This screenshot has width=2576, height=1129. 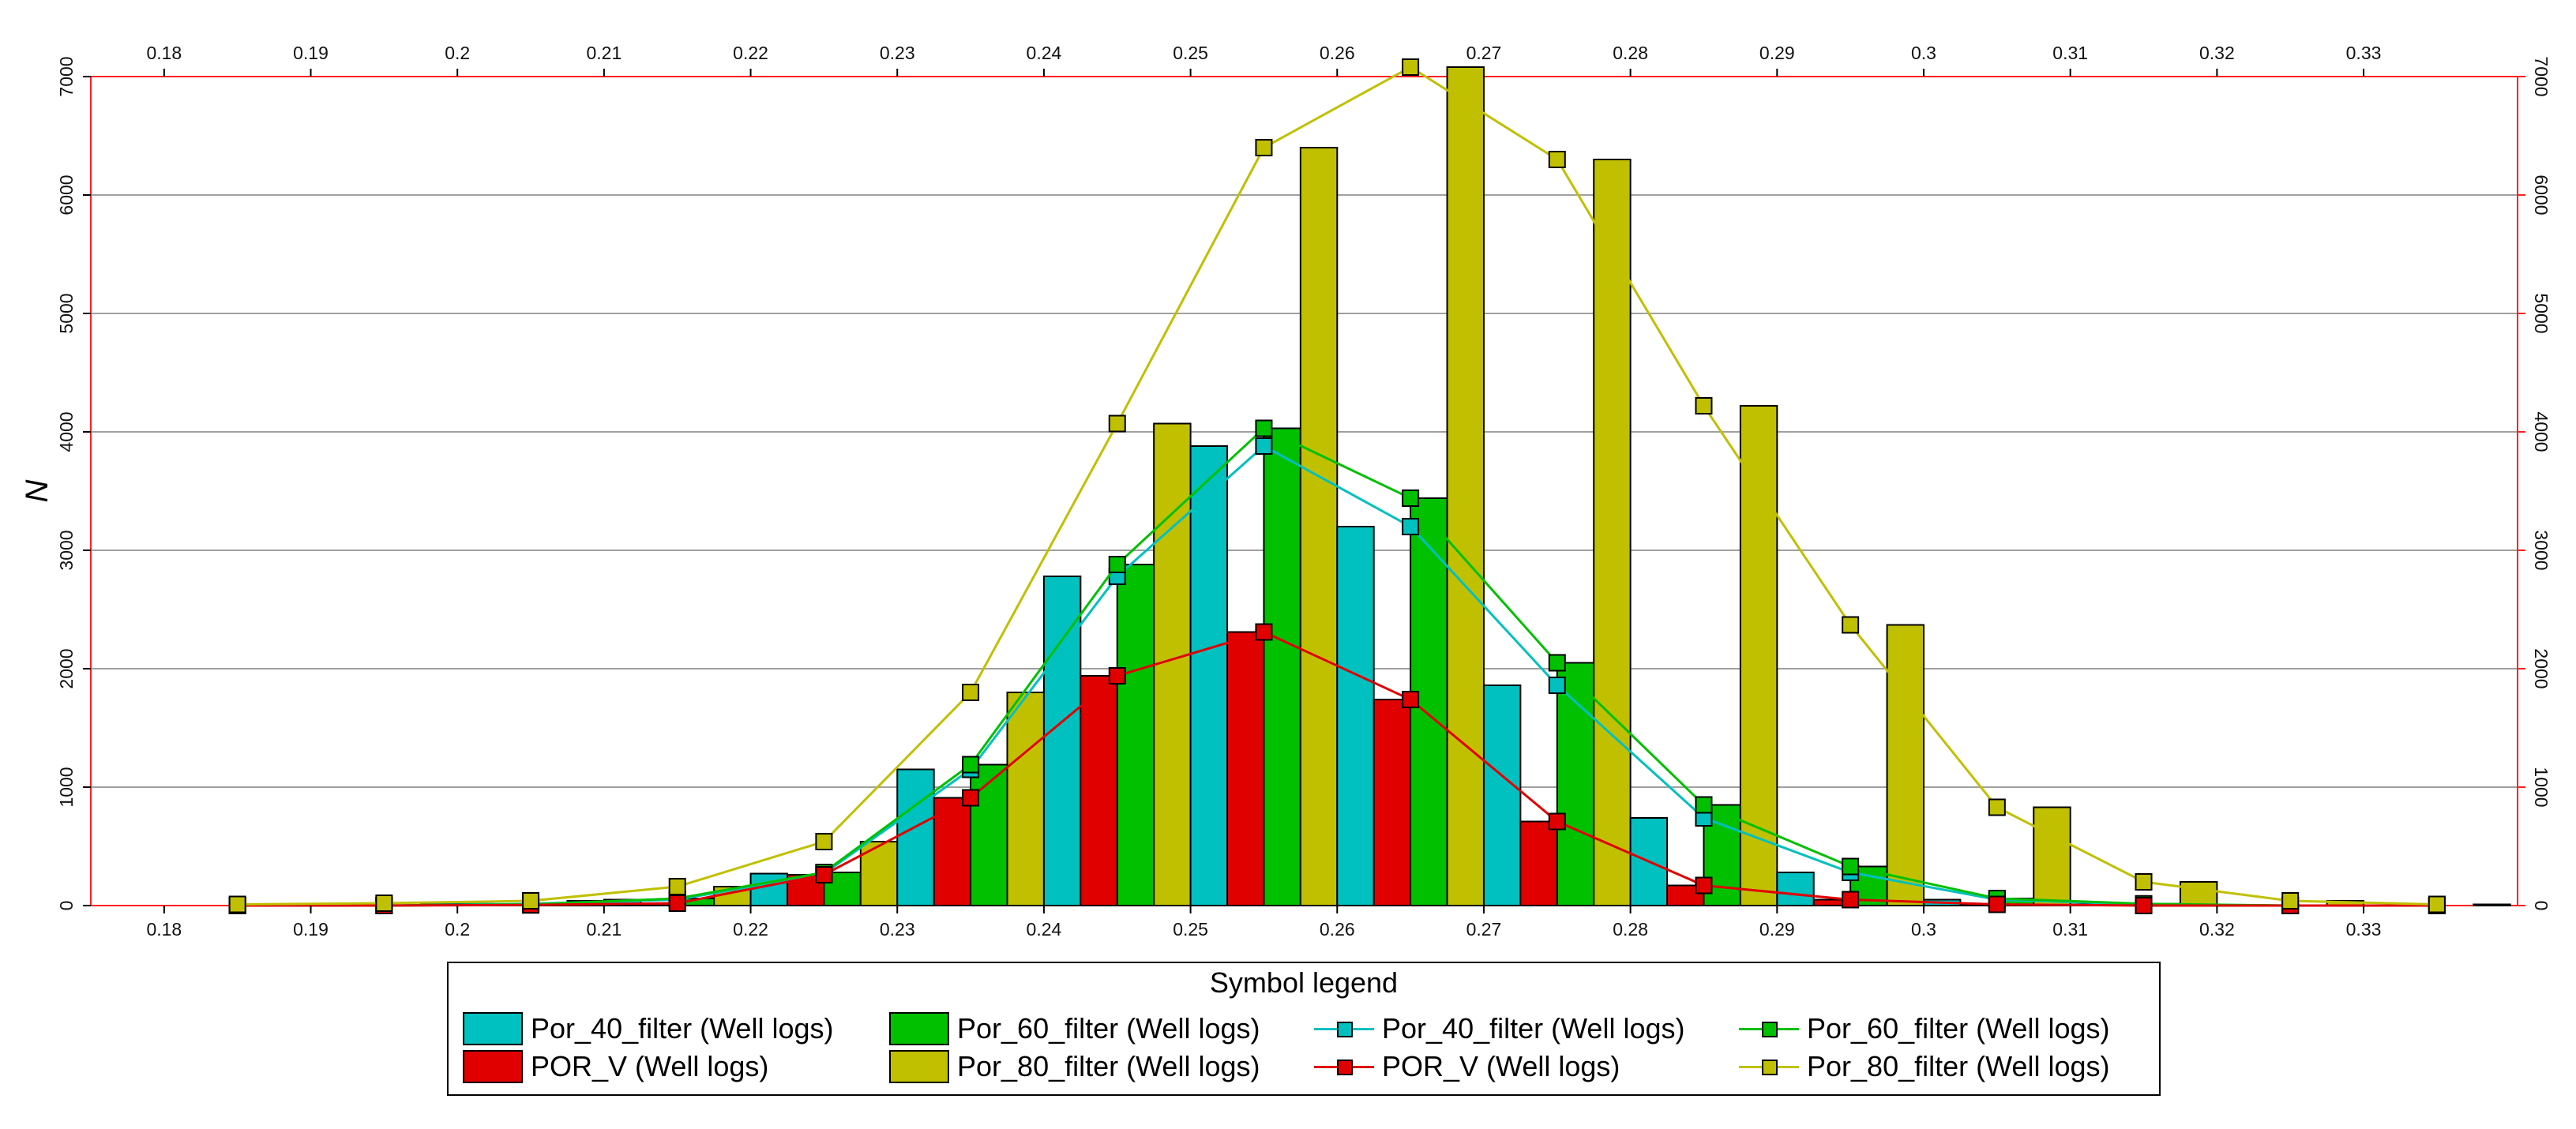 I want to click on x-tick-label-top: 0.28, so click(x=1630, y=53).